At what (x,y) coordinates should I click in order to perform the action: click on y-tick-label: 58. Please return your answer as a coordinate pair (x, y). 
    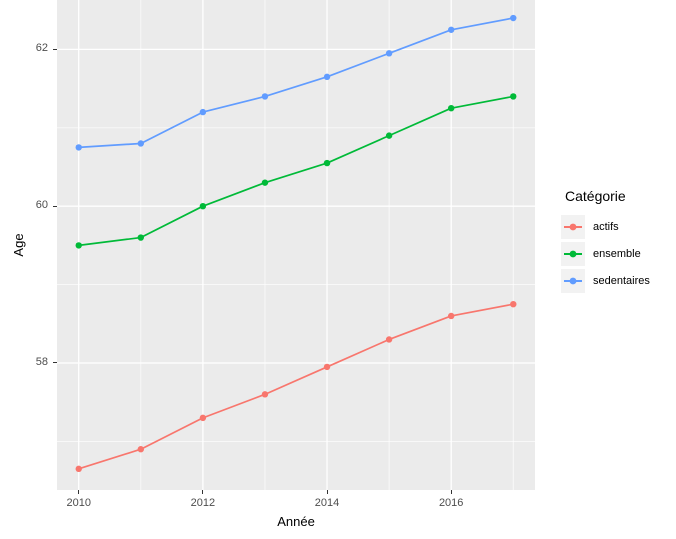
    Looking at the image, I should click on (41, 361).